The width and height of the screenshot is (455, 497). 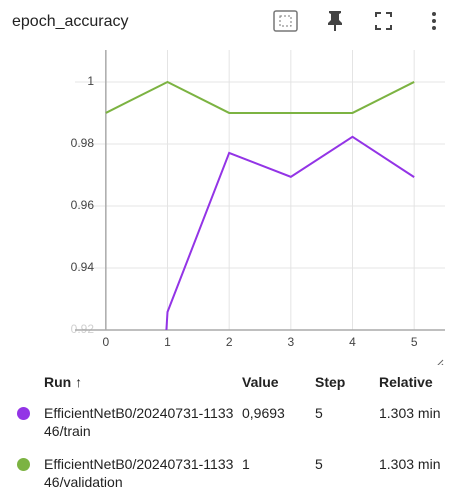 I want to click on x-tick-label: 1, so click(x=167, y=342).